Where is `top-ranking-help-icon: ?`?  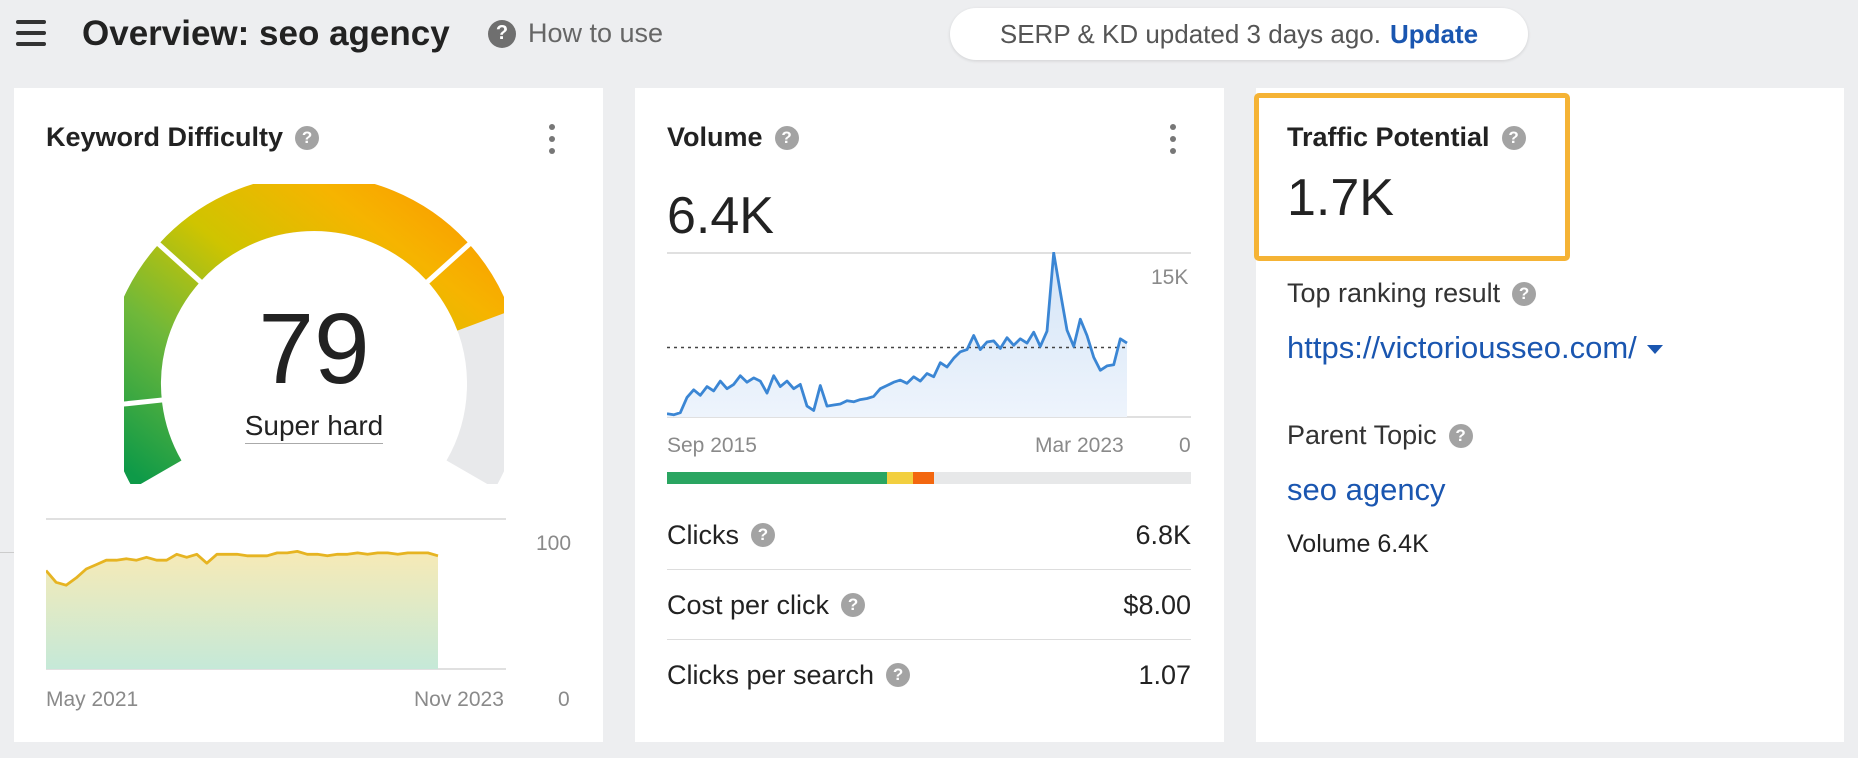 top-ranking-help-icon: ? is located at coordinates (1524, 293).